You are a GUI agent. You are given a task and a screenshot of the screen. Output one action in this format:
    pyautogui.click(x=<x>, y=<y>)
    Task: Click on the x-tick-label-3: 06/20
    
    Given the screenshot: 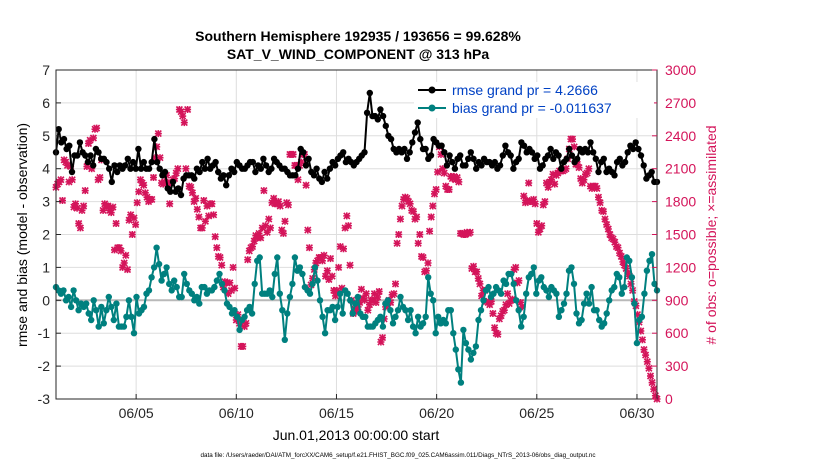 What is the action you would take?
    pyautogui.click(x=436, y=413)
    